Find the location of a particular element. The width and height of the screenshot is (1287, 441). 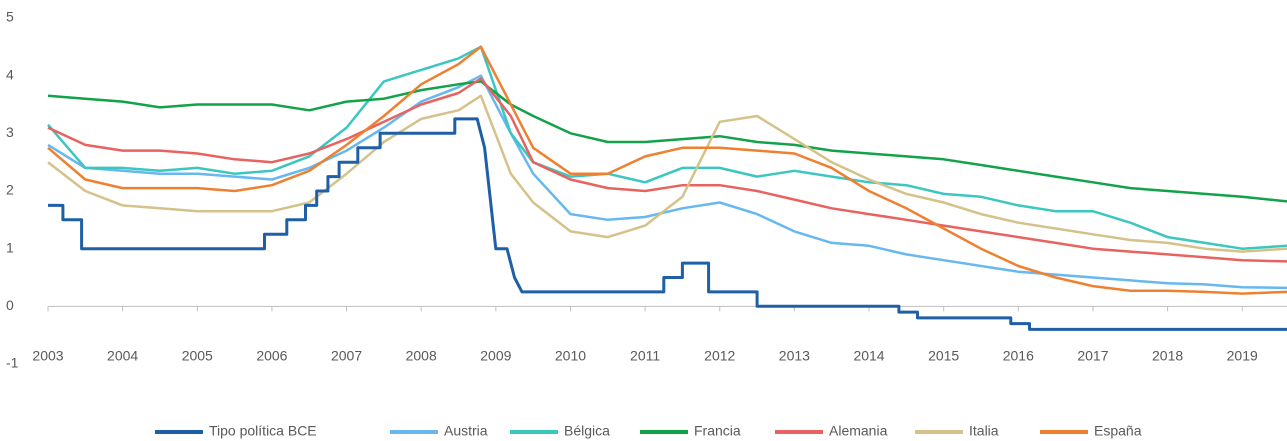

x-tick-label: 2017 is located at coordinates (1092, 356).